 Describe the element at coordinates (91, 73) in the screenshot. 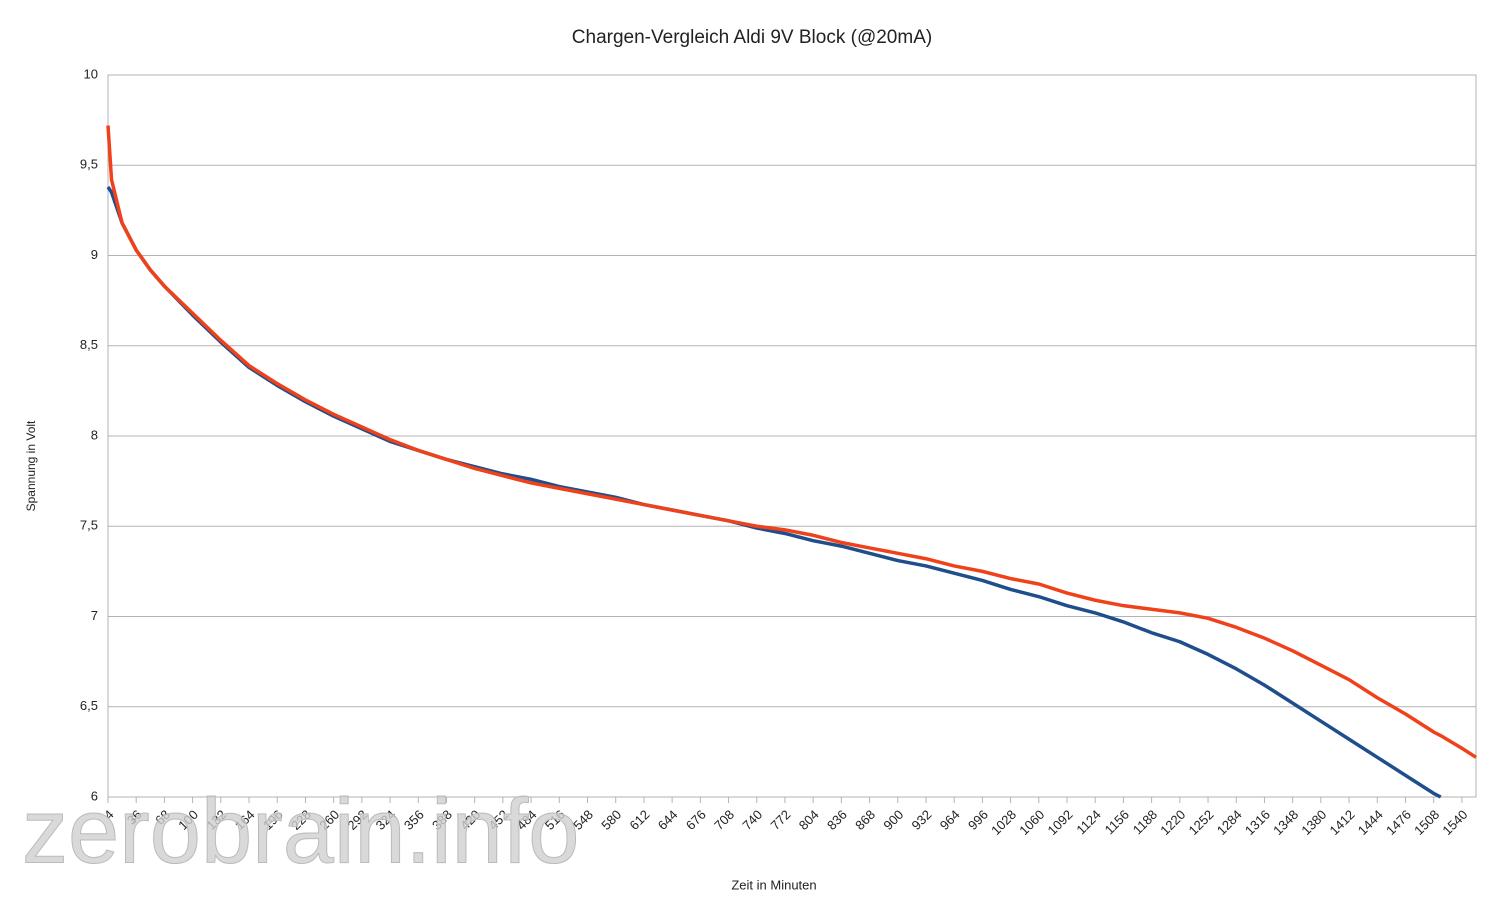

I see `y-tick-label: 10` at that location.